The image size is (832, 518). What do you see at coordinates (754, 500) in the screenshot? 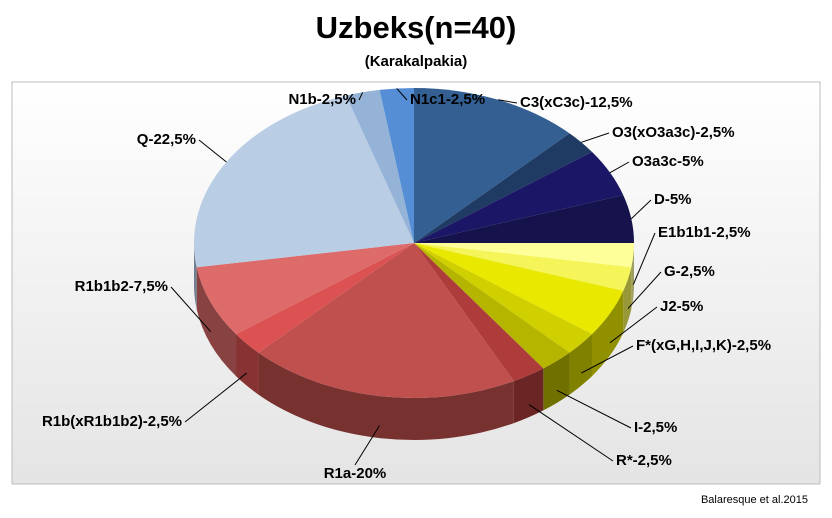
I see `source-note: Balaresque et al.2015` at bounding box center [754, 500].